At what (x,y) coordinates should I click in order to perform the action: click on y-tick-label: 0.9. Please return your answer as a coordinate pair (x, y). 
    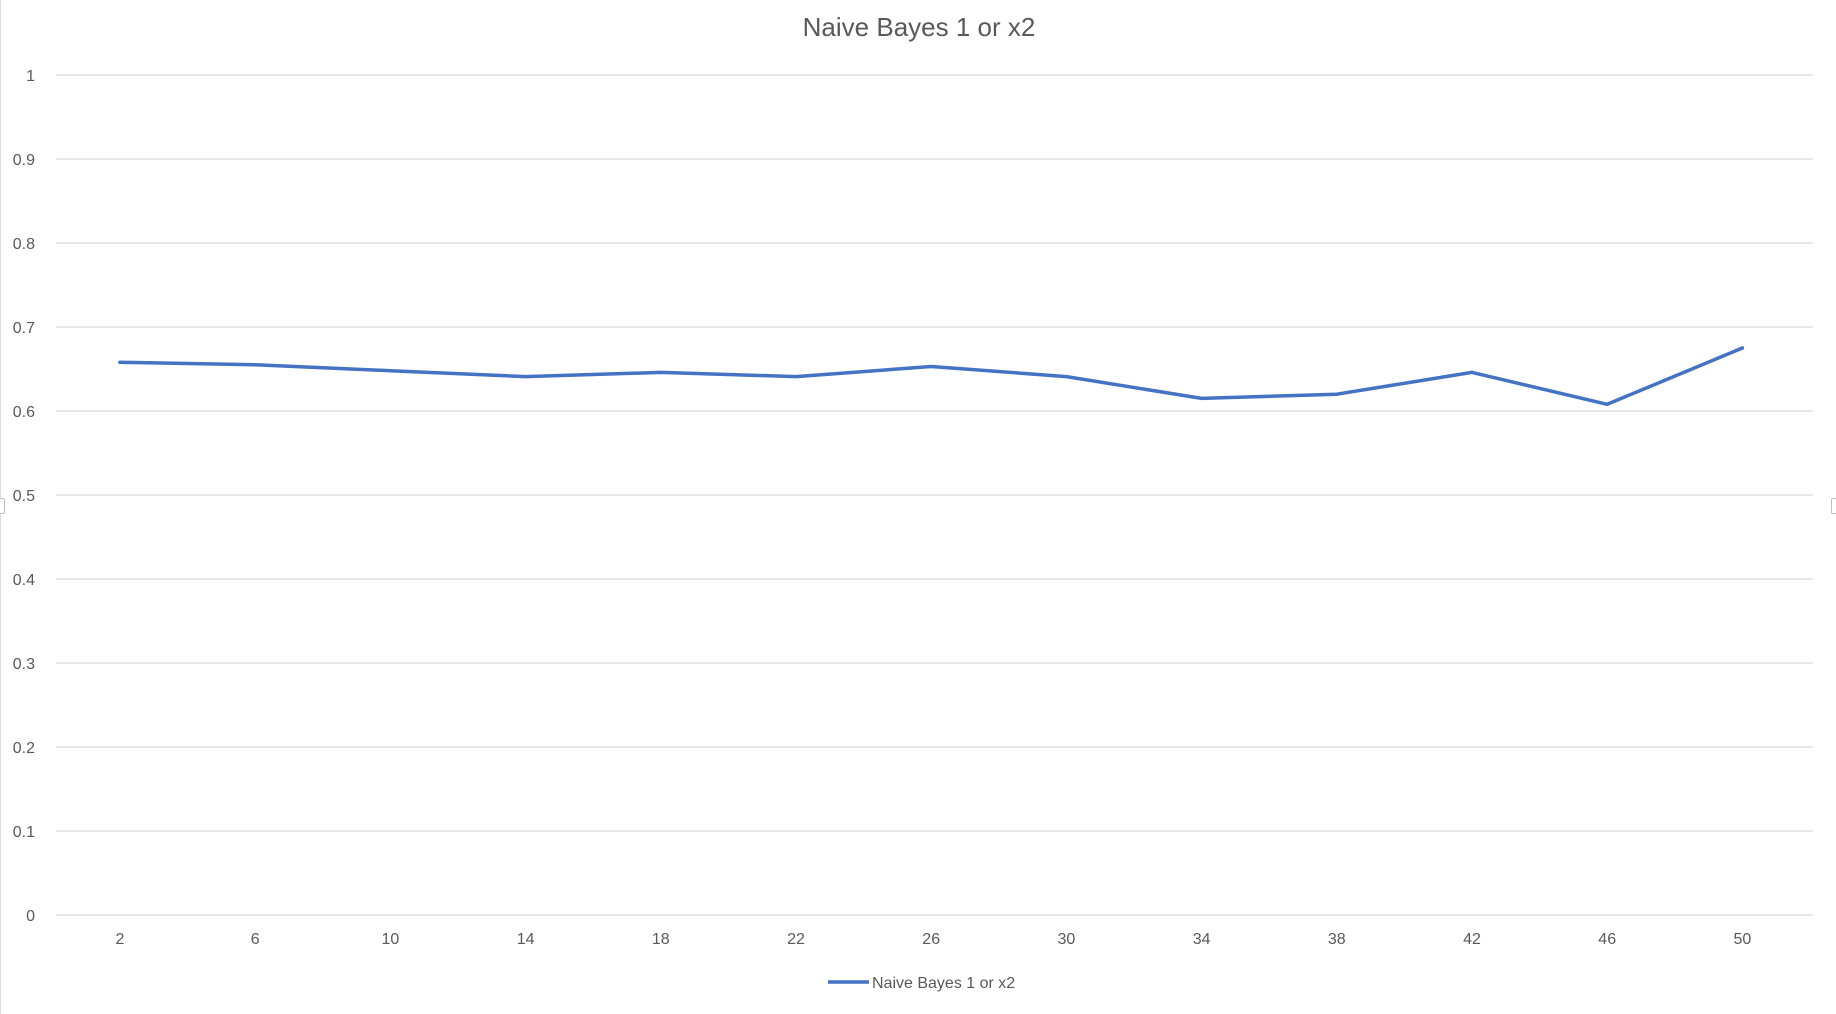
    Looking at the image, I should click on (24, 160).